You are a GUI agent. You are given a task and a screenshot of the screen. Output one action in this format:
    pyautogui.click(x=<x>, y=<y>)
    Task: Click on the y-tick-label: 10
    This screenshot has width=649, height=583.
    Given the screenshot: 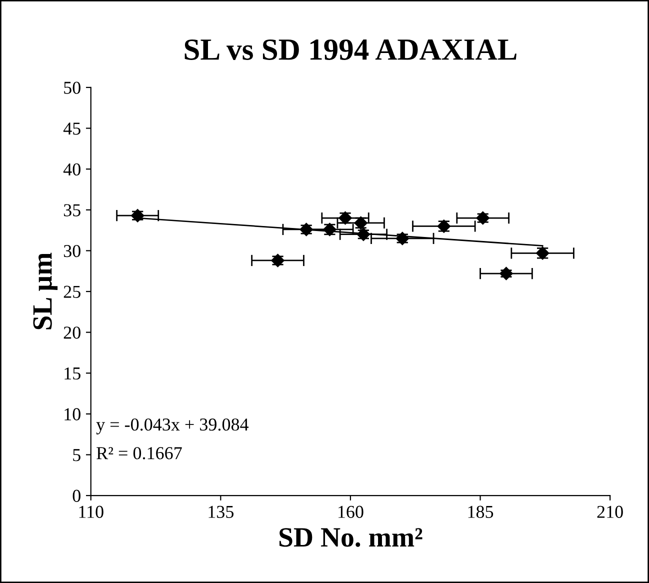 What is the action you would take?
    pyautogui.click(x=72, y=414)
    